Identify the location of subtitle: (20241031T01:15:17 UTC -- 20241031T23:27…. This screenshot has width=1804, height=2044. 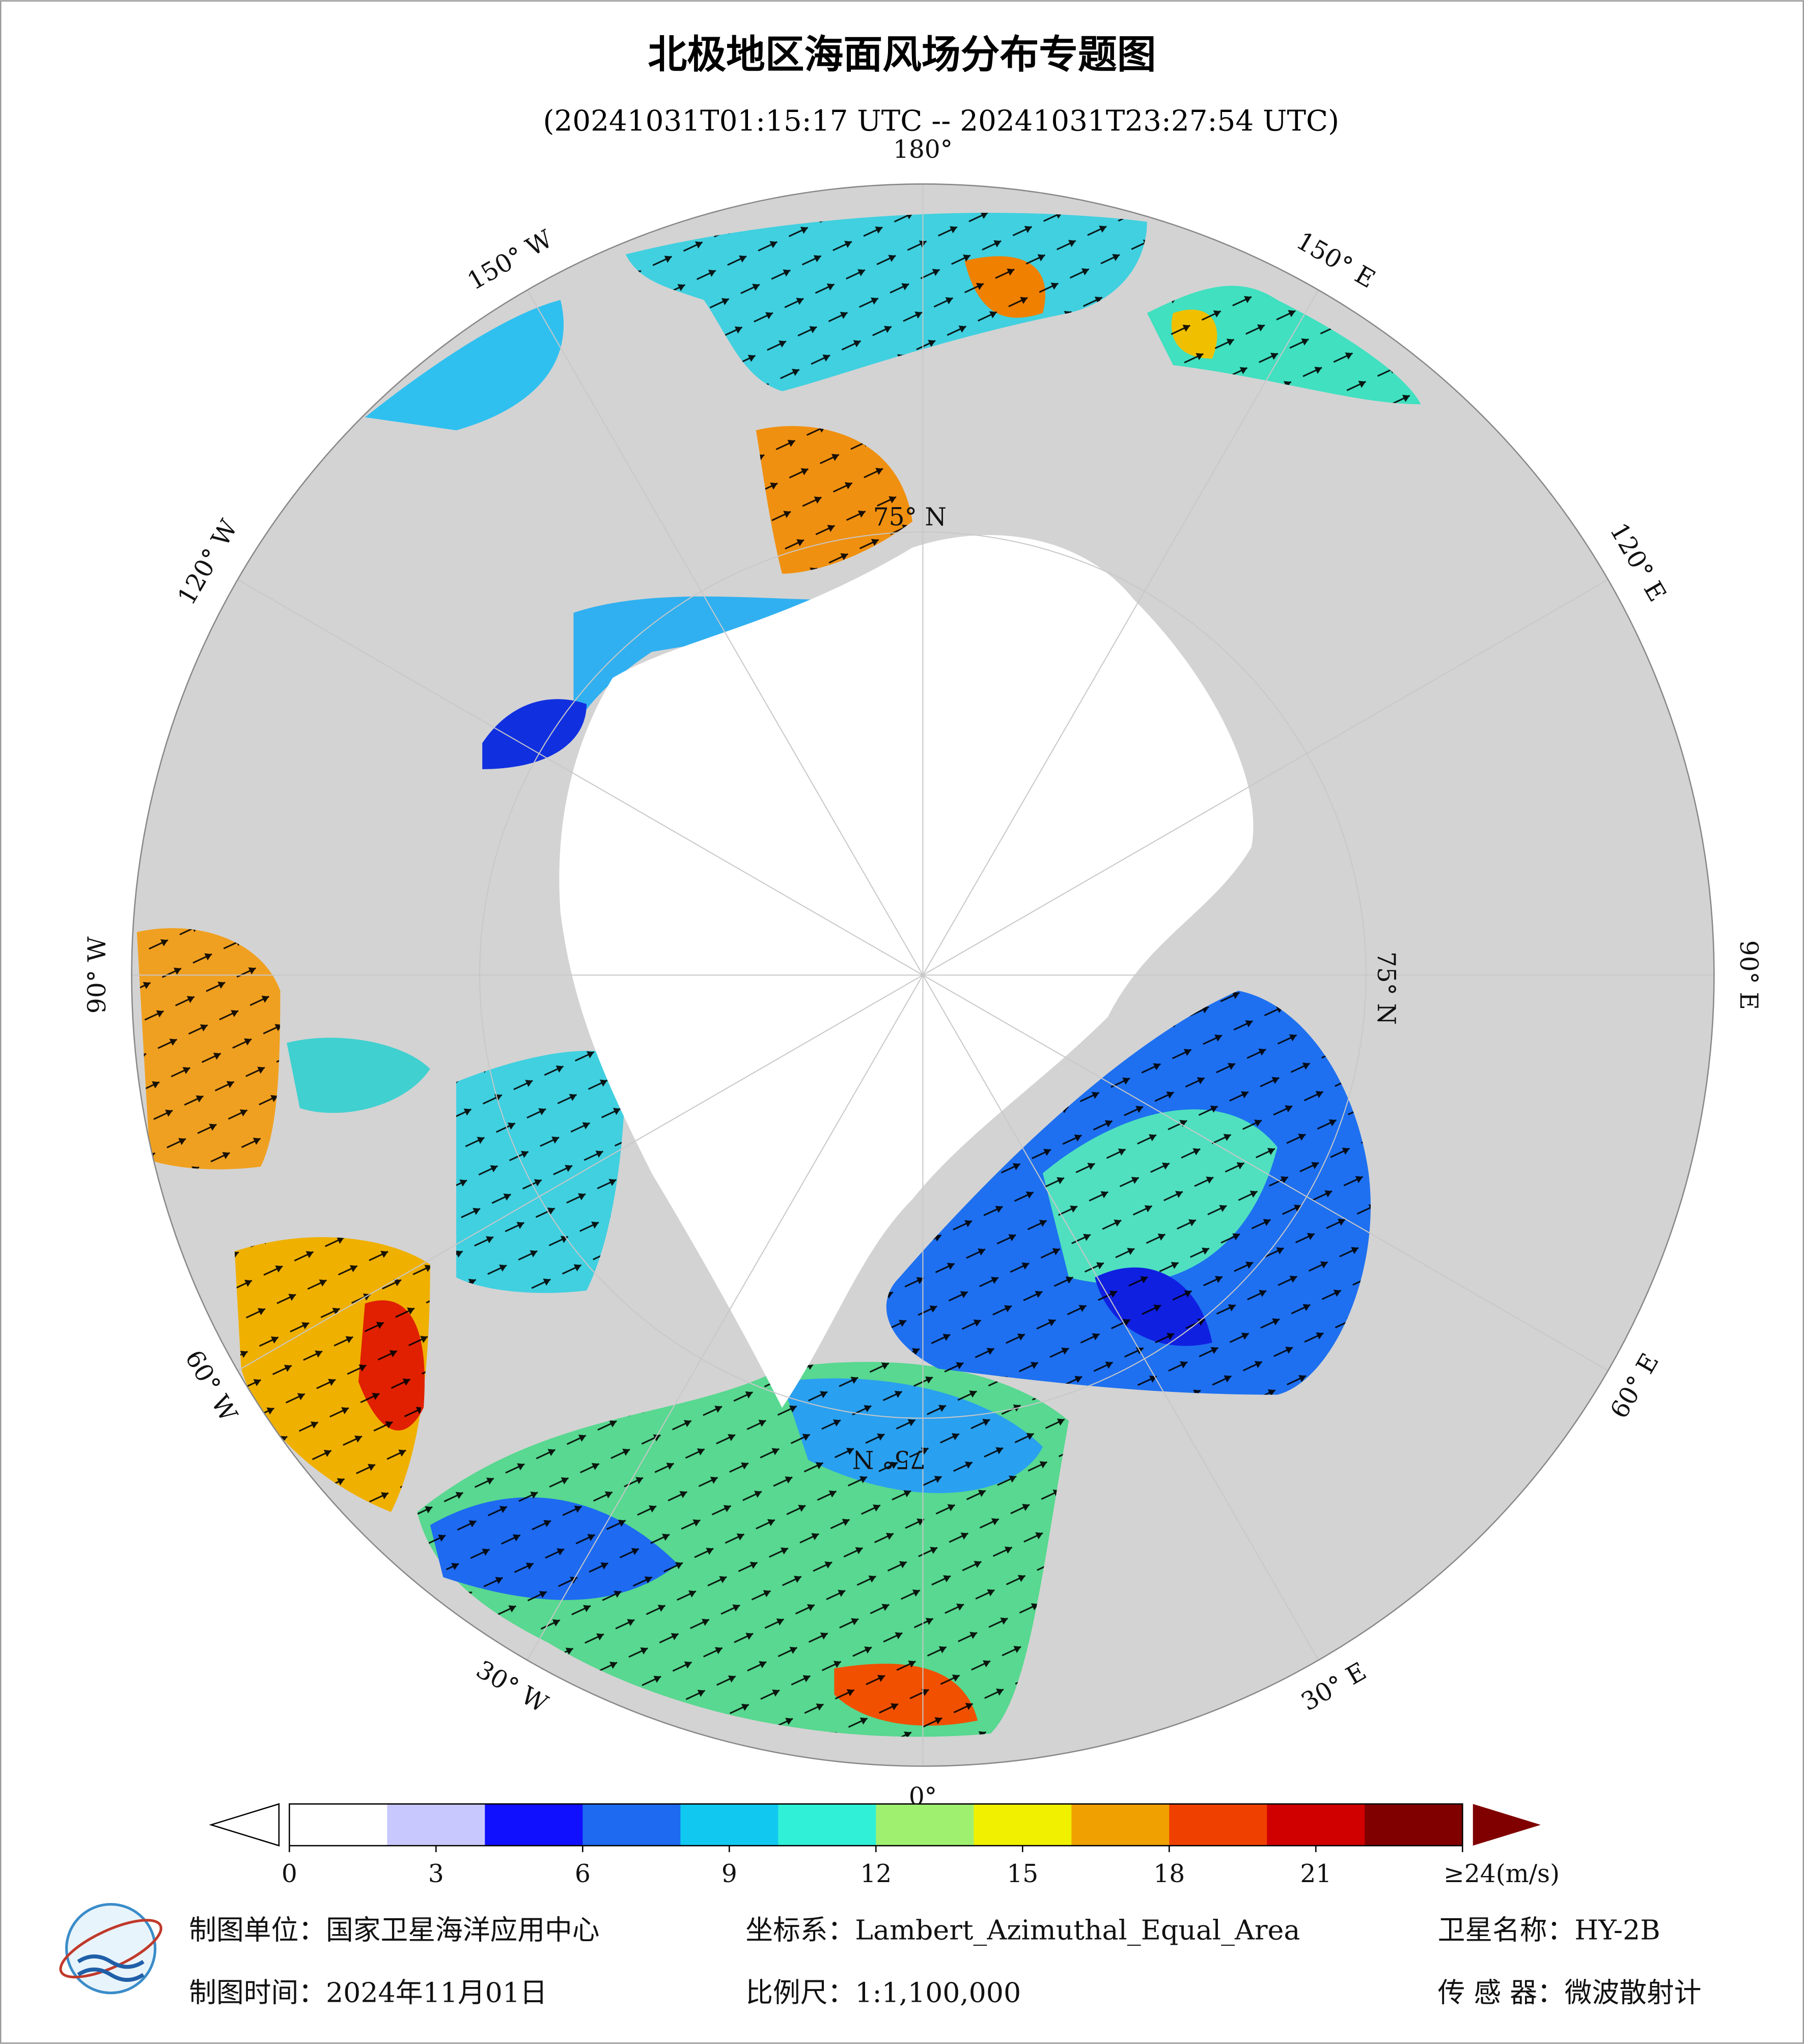
(941, 120).